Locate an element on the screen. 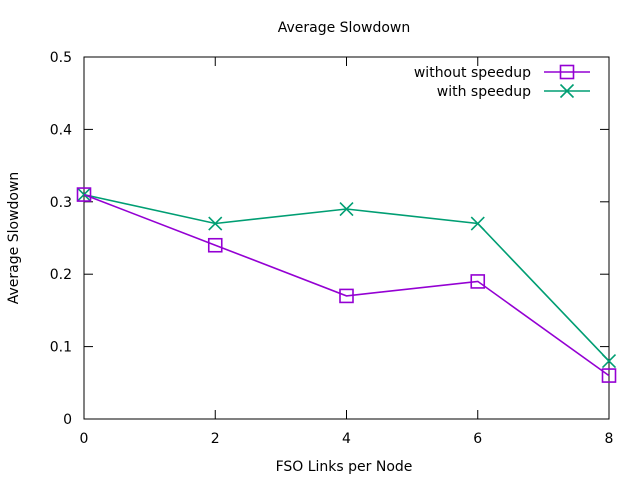  x-axis-label: FSO Links per Node is located at coordinates (344, 467).